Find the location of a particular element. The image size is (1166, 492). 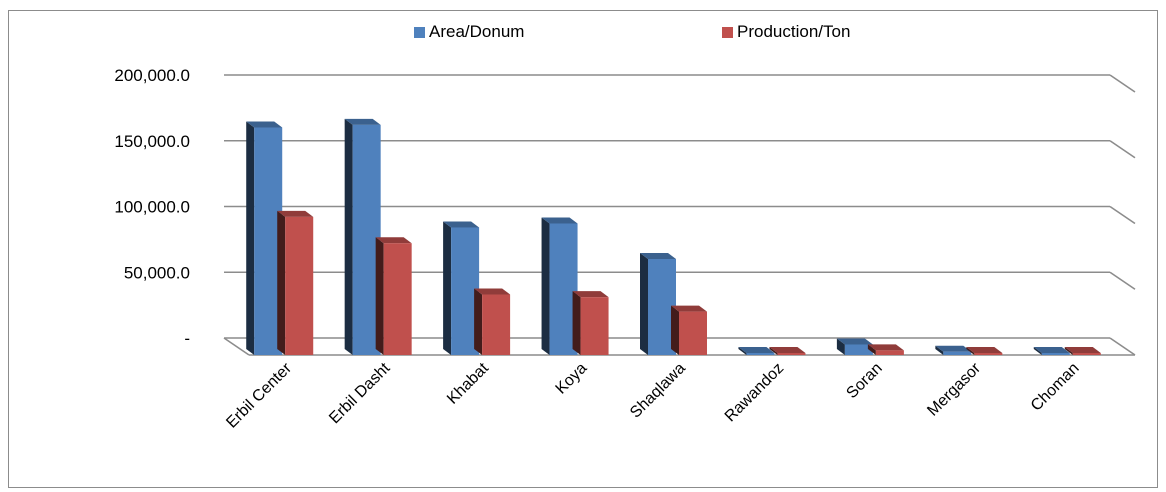

x-tick-label: Erbil Dasht is located at coordinates (360, 393).